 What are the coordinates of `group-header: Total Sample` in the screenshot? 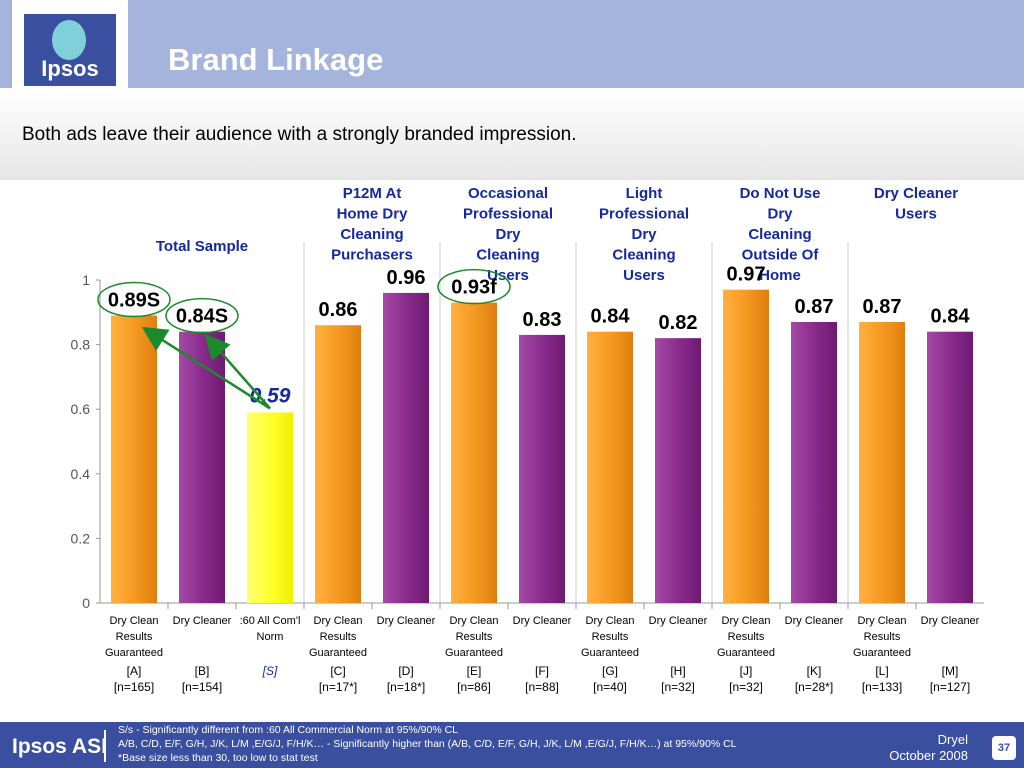 It's located at (202, 246).